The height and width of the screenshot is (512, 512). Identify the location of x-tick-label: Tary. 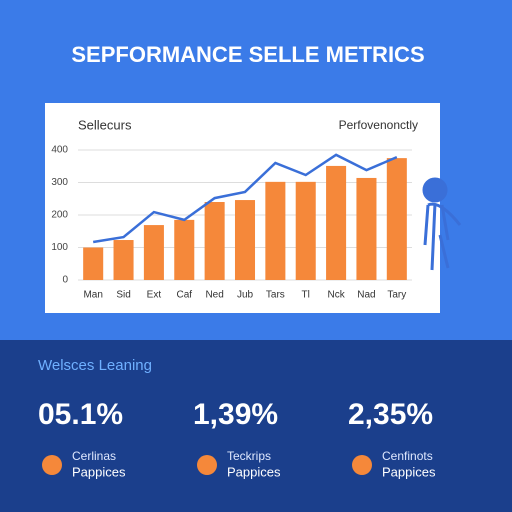
(396, 295).